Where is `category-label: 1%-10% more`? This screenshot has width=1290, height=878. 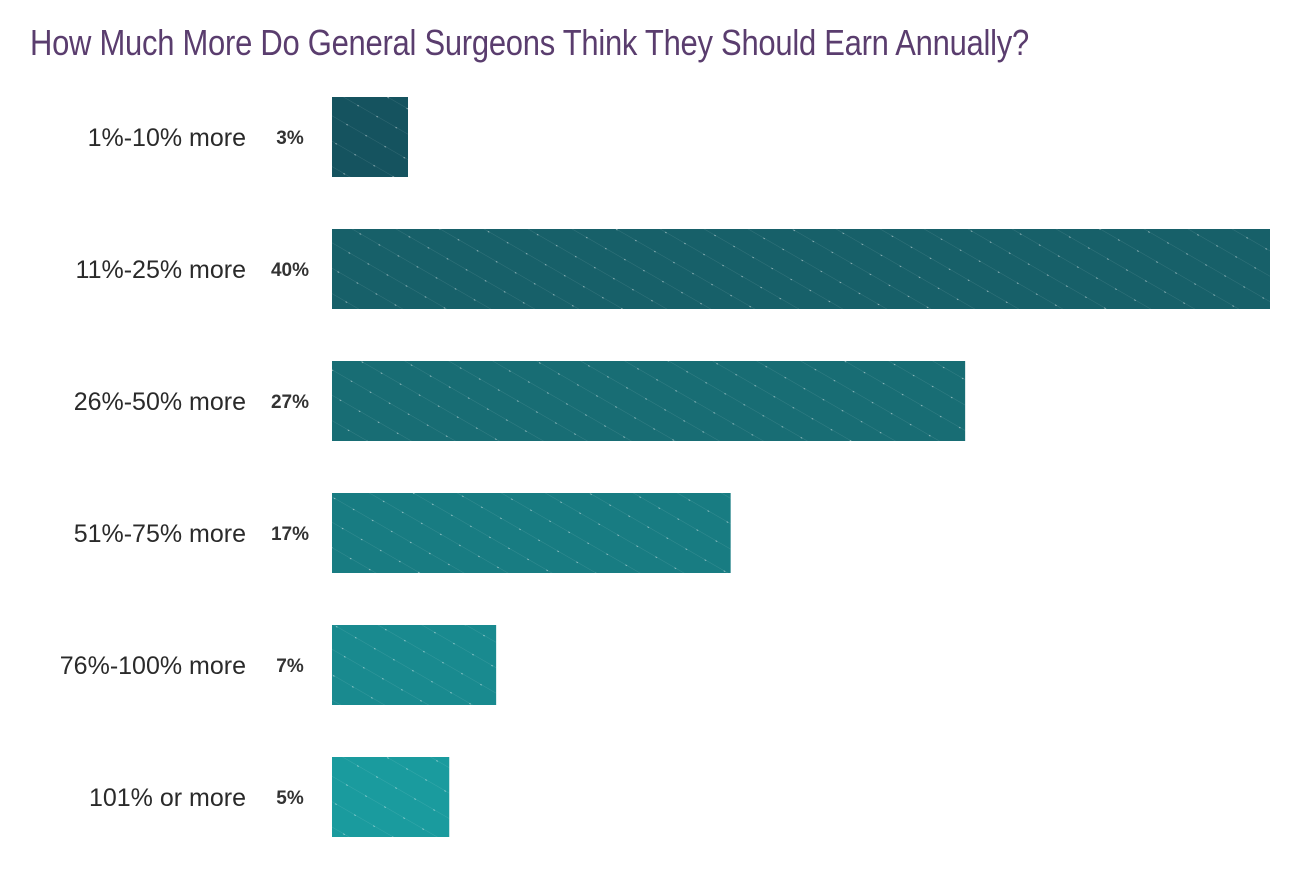
category-label: 1%-10% more is located at coordinates (167, 138).